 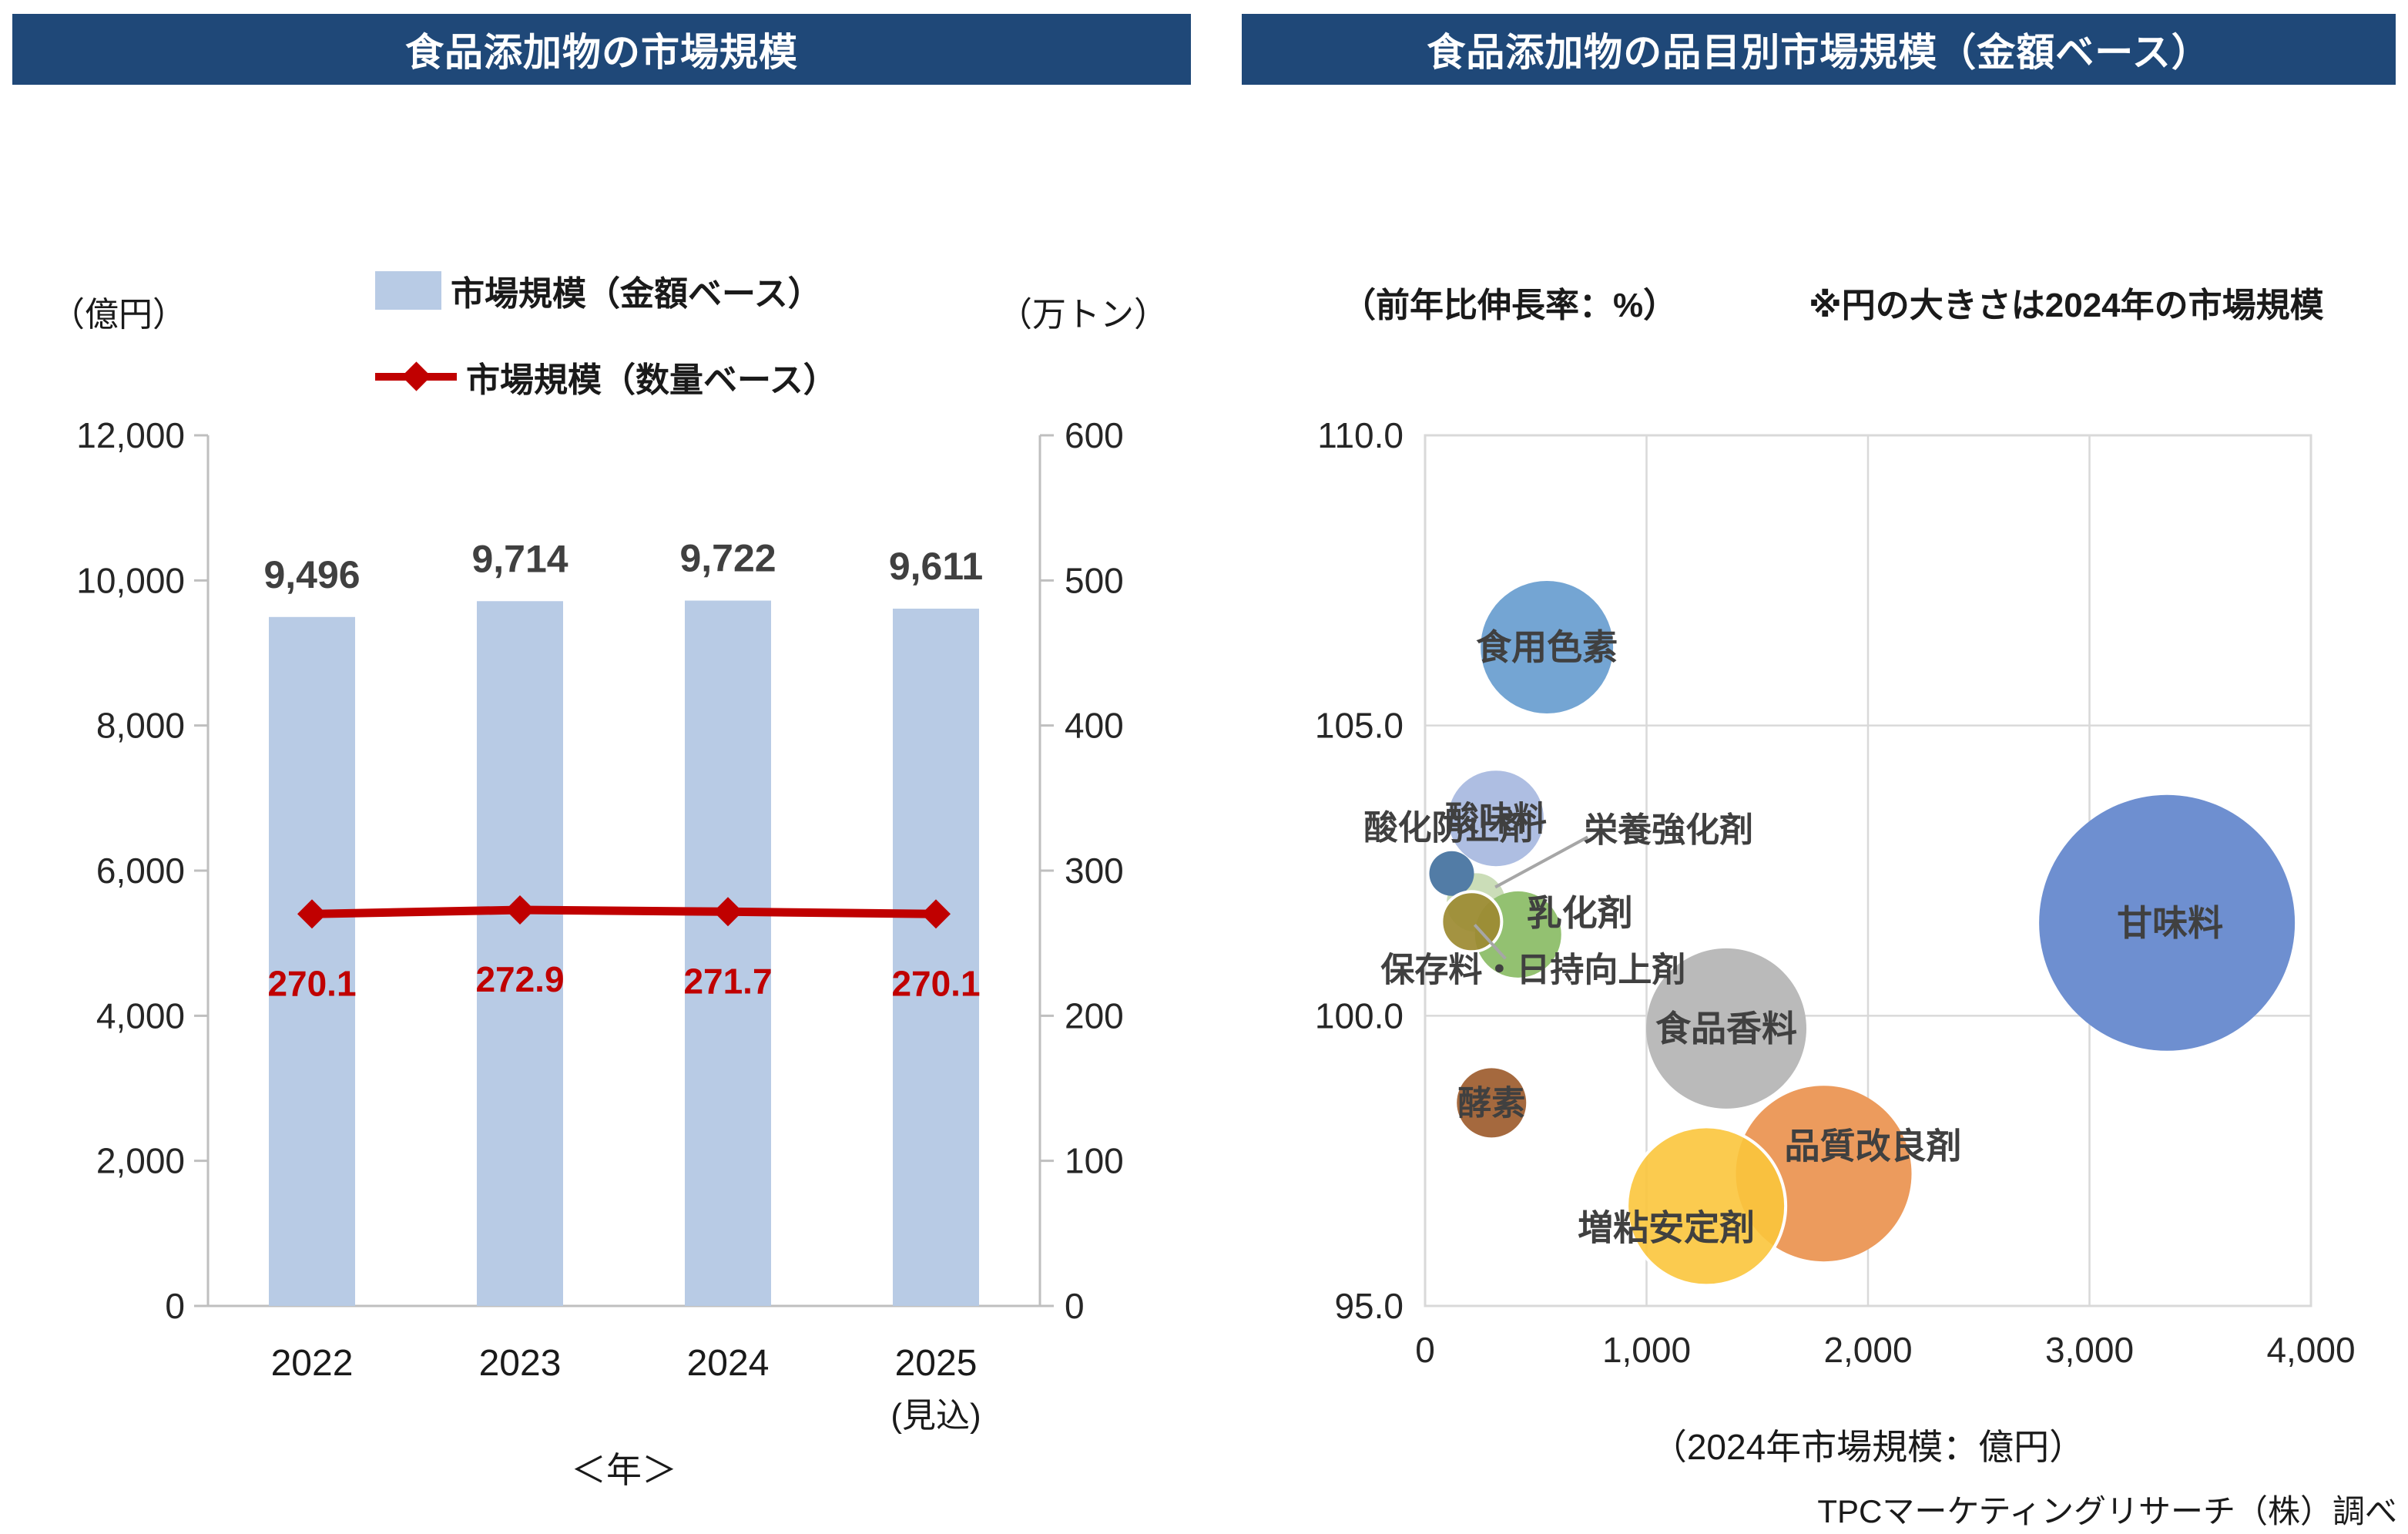 What do you see at coordinates (1646, 1350) in the screenshot?
I see `x-axis-tick-label: 1,000` at bounding box center [1646, 1350].